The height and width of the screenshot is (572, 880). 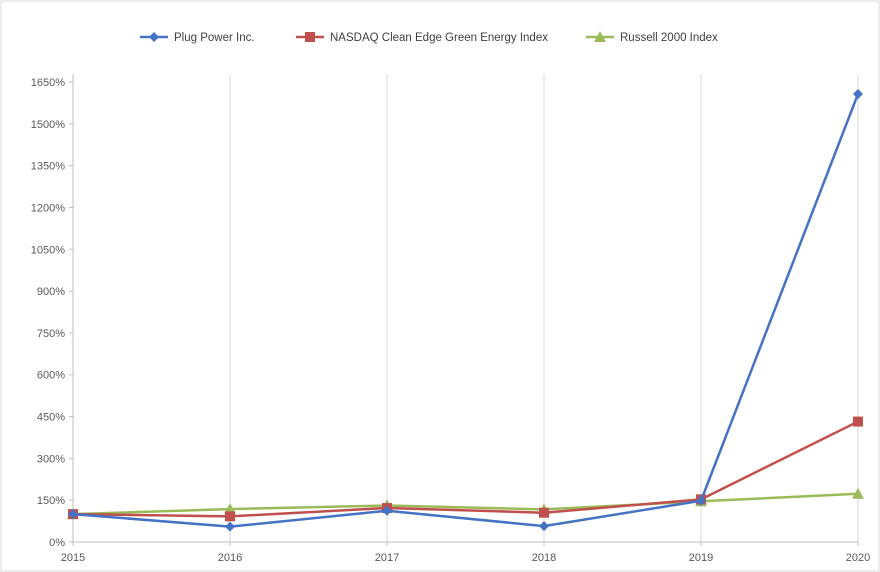 What do you see at coordinates (51, 418) in the screenshot?
I see `y-tick-label: 450%` at bounding box center [51, 418].